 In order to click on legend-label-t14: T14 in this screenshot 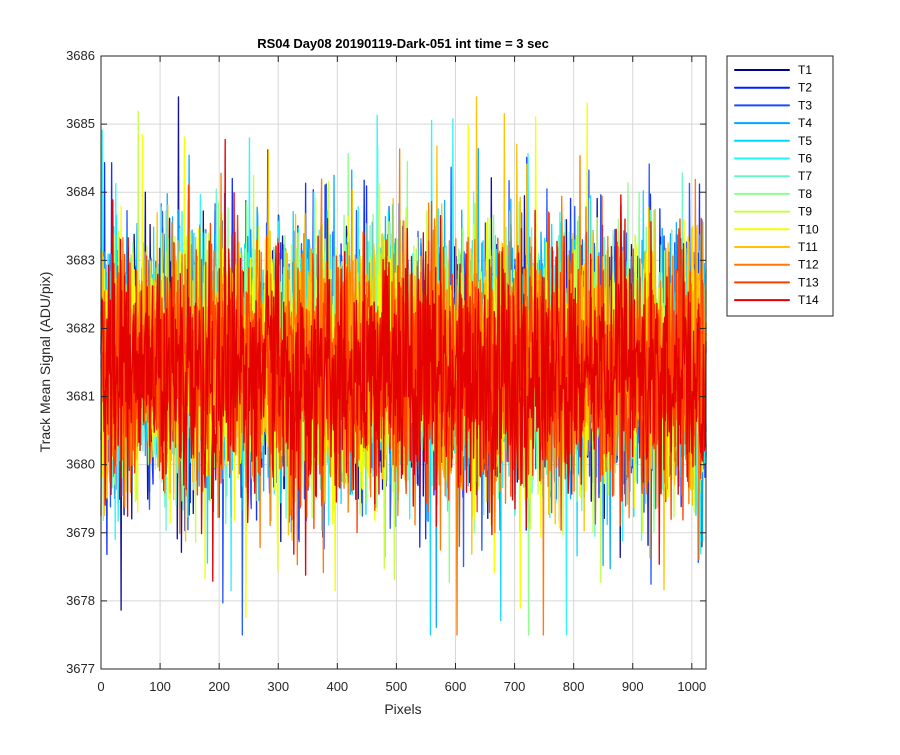, I will do `click(808, 300)`.